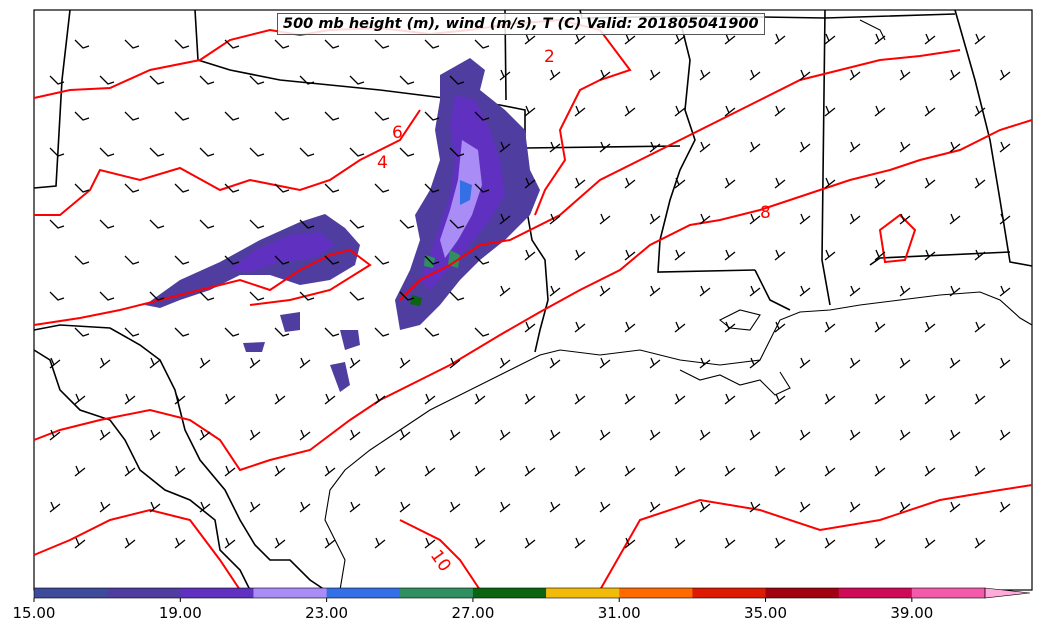 The width and height of the screenshot is (1041, 633). Describe the element at coordinates (397, 133) in the screenshot. I see `contour-label-6: 6` at that location.